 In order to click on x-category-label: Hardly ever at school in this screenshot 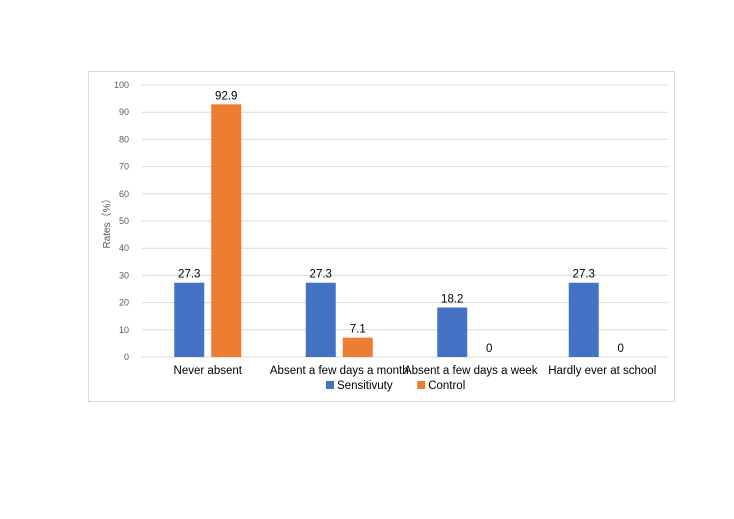, I will do `click(602, 371)`.